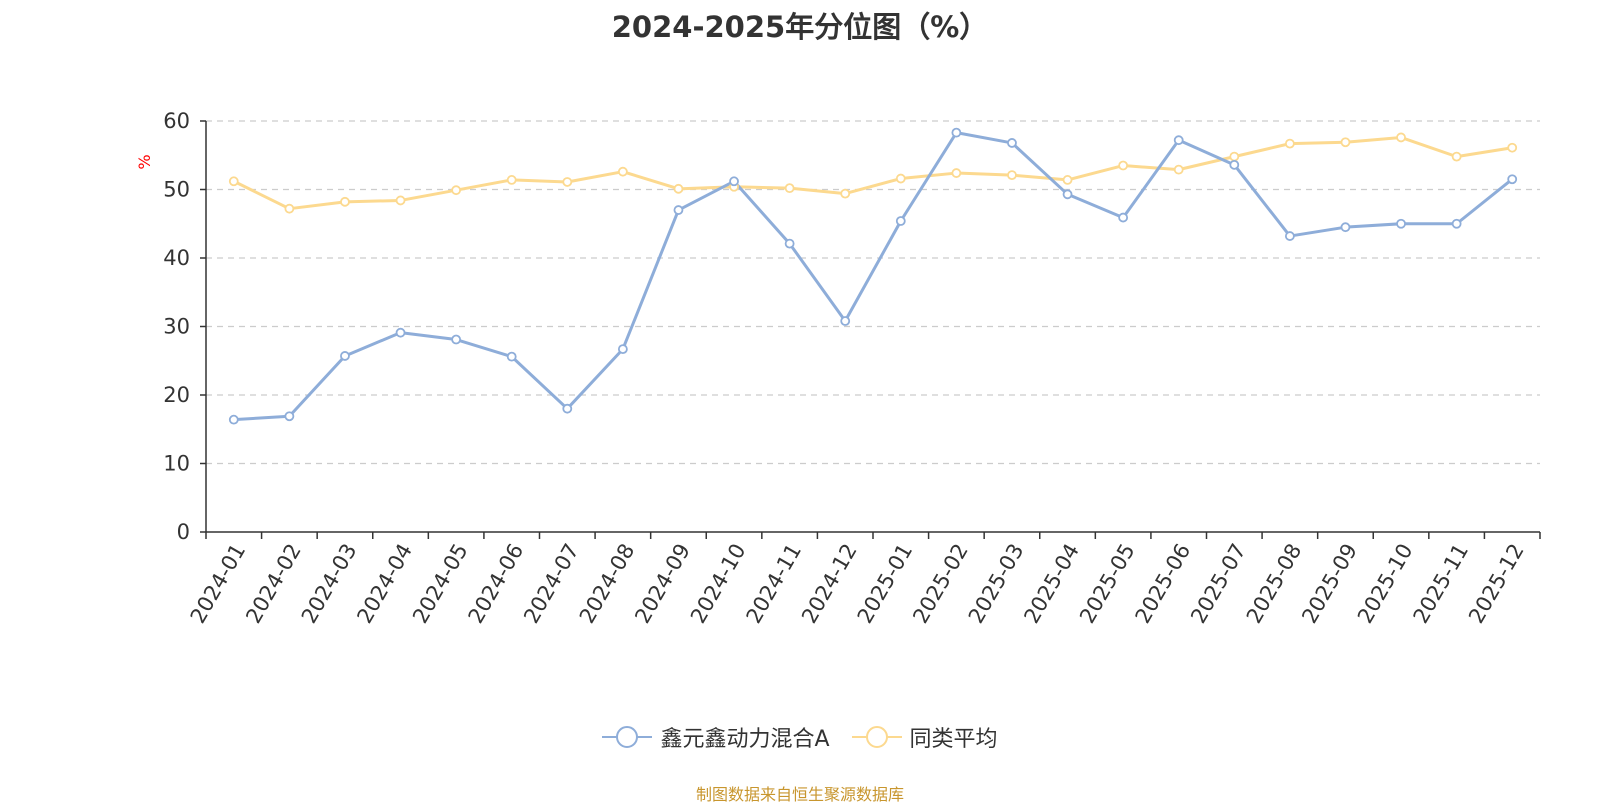 The image size is (1600, 805). What do you see at coordinates (1274, 584) in the screenshot?
I see `x-tick-label: 2025-08` at bounding box center [1274, 584].